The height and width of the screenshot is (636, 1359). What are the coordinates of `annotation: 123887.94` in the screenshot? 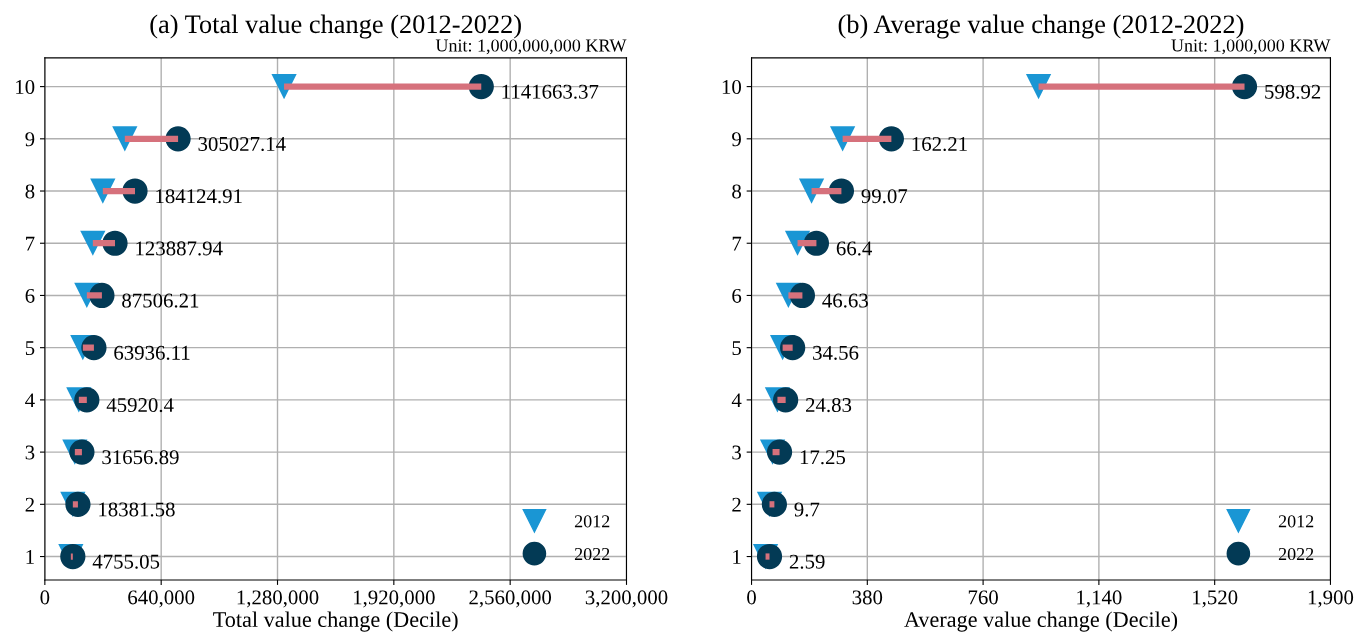 It's located at (179, 248).